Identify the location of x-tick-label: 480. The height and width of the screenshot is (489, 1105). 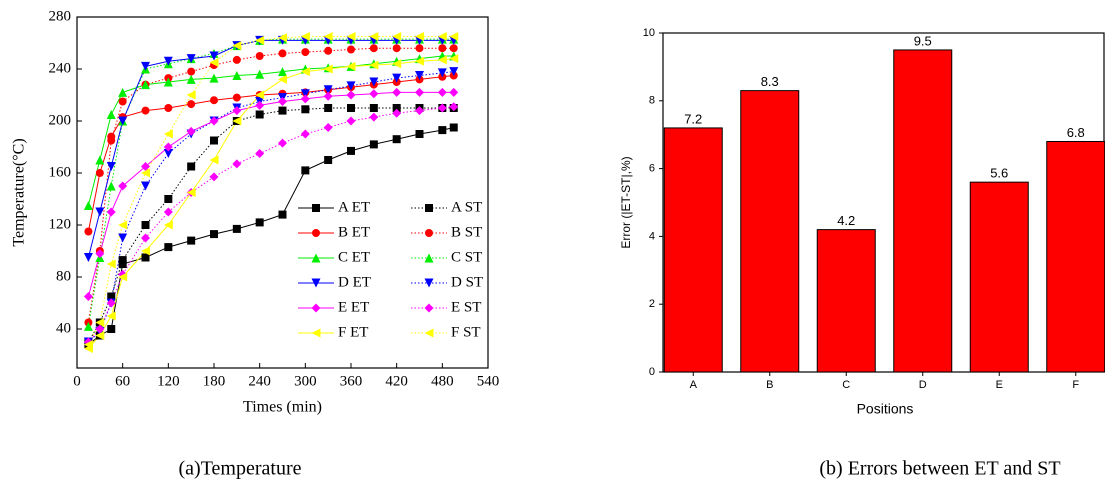
(442, 381).